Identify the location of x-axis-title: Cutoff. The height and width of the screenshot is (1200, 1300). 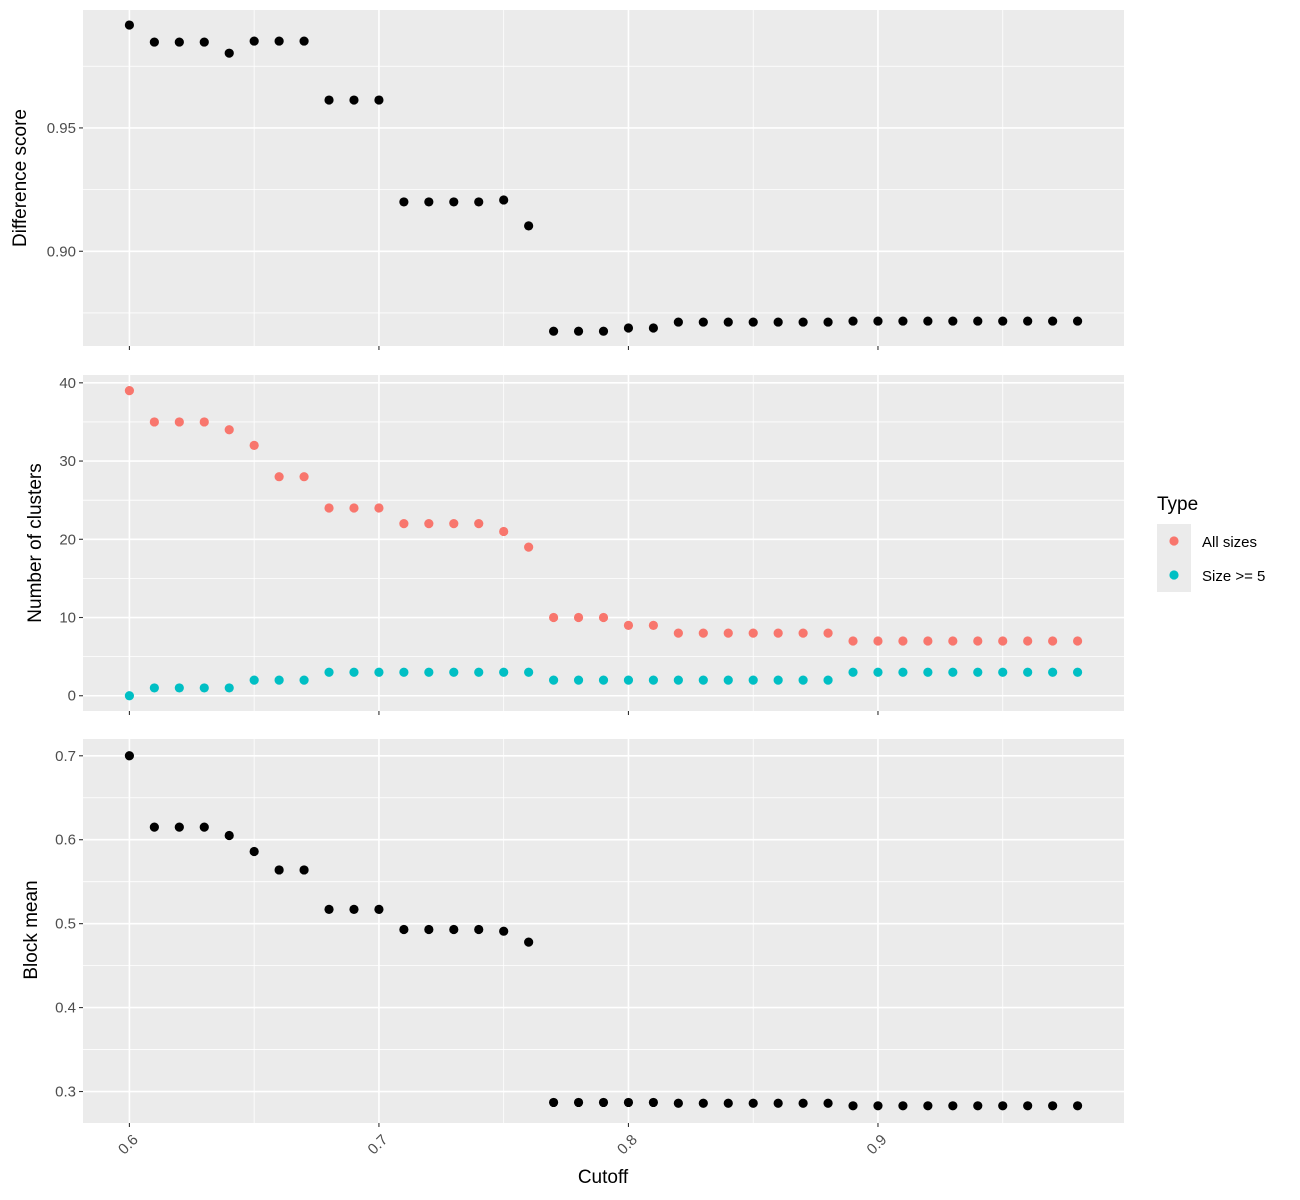
(603, 1177).